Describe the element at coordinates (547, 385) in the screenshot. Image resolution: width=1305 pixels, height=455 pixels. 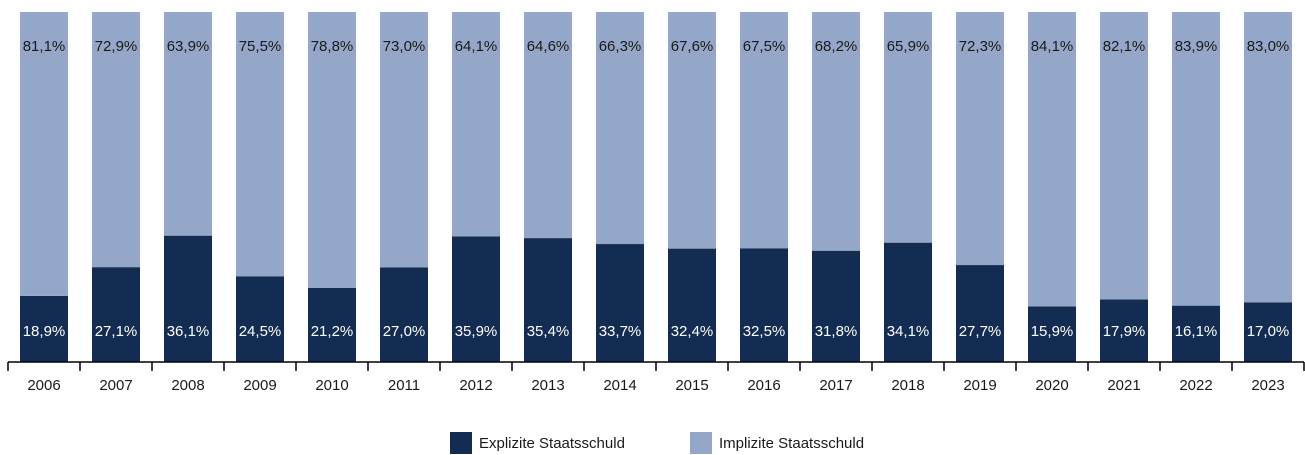
I see `x-tick-label: 2013` at that location.